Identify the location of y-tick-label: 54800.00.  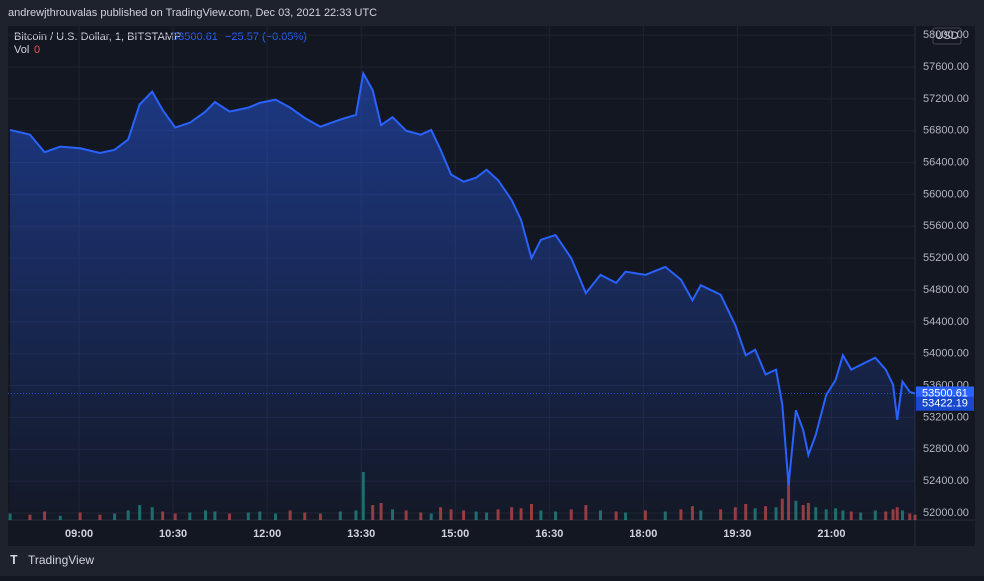
(946, 290).